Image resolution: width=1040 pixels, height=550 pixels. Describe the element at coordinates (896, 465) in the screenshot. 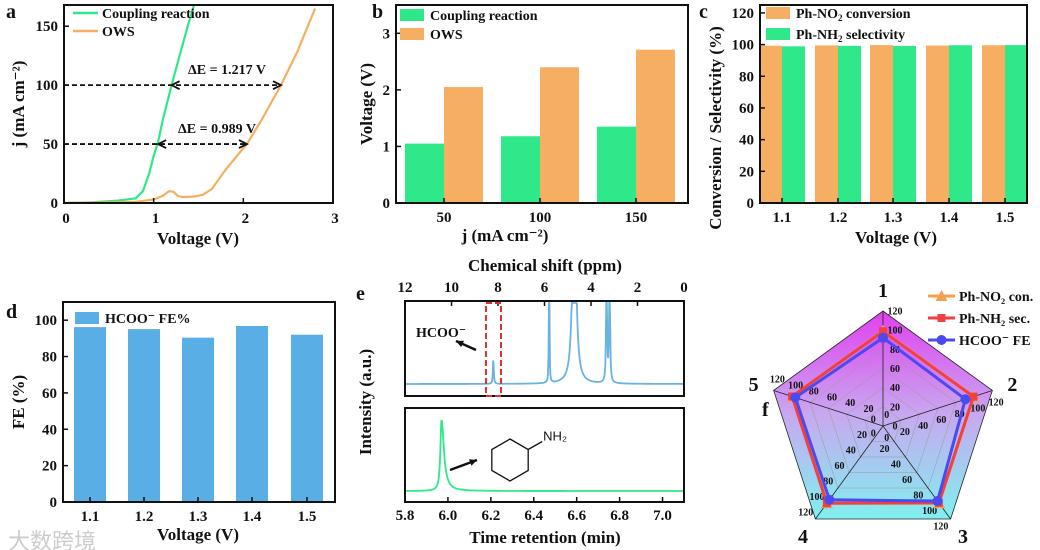

I see `radar-tick-label: 40` at that location.